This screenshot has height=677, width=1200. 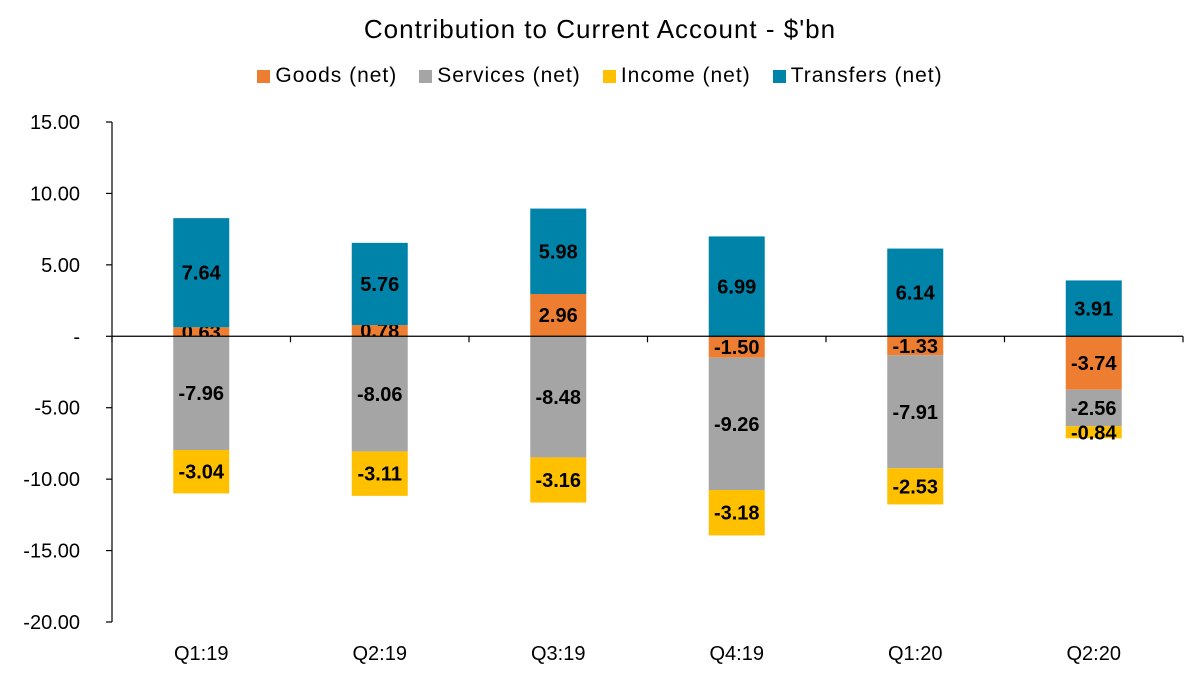 I want to click on legend-item: Transfers (net), so click(x=857, y=76).